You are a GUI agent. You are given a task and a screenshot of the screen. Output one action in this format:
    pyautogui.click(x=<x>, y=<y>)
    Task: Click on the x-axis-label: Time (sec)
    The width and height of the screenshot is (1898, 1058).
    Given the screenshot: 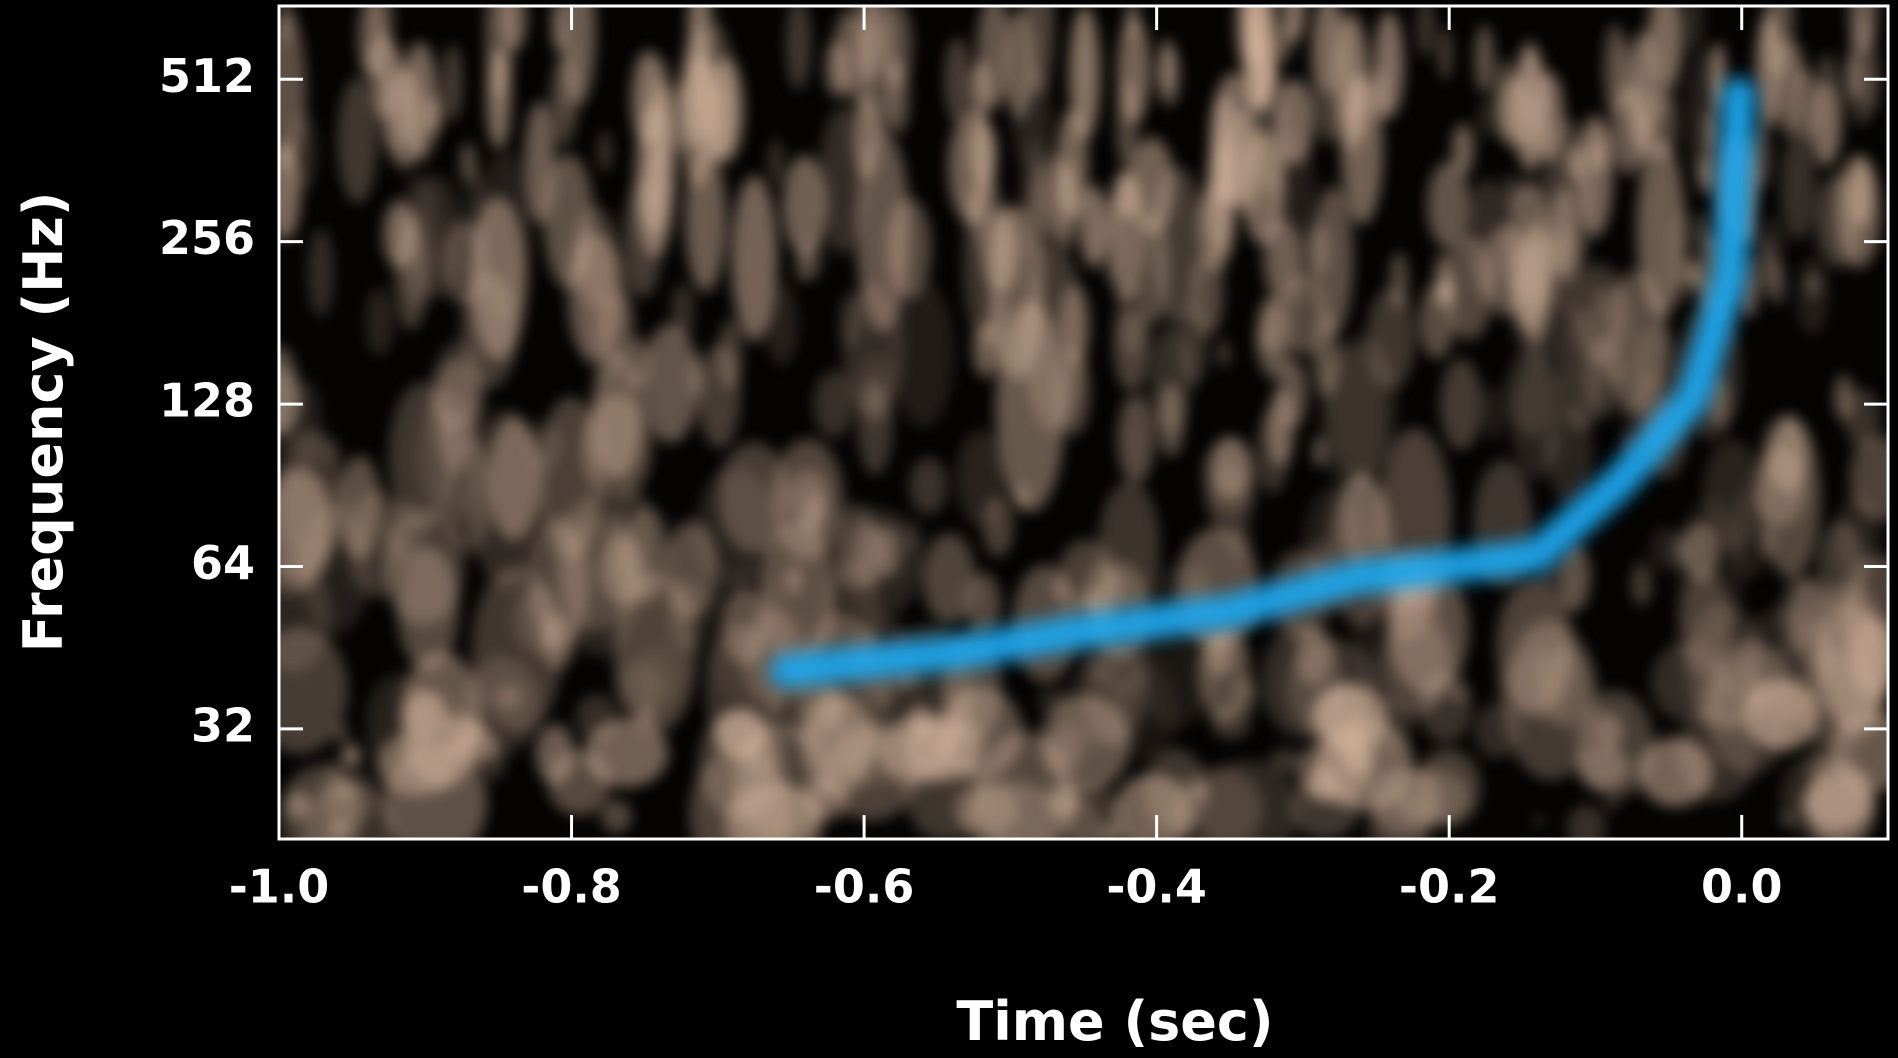 What is the action you would take?
    pyautogui.click(x=1114, y=1021)
    